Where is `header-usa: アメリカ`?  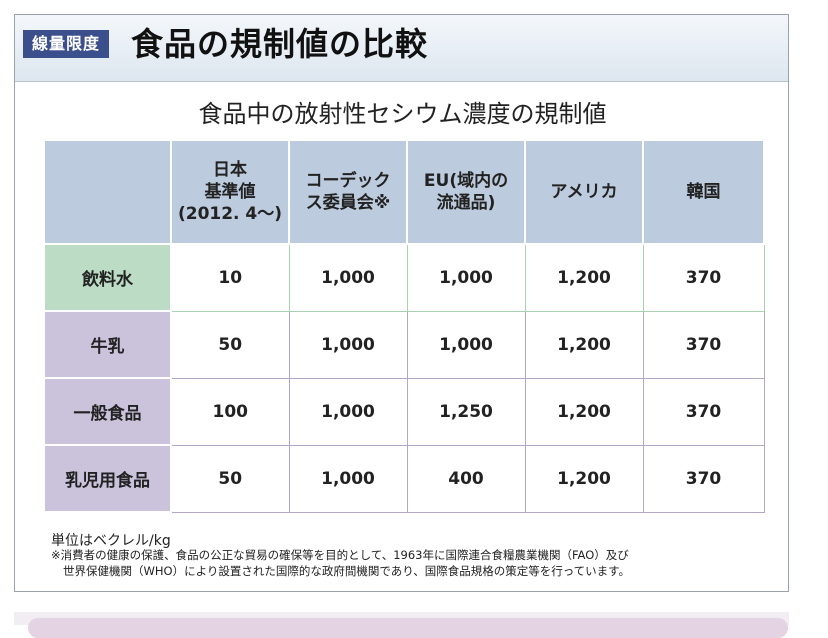
header-usa: アメリカ is located at coordinates (584, 192).